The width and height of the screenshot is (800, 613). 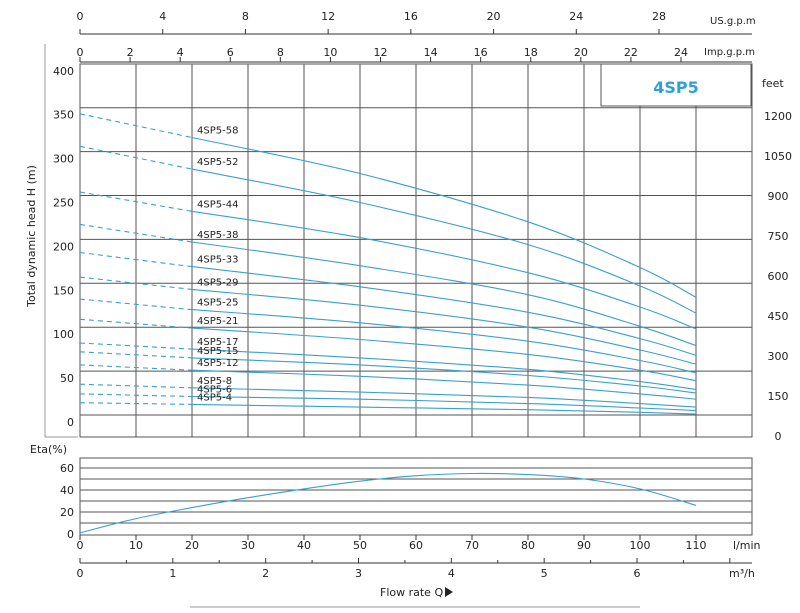 I want to click on lmin-tick-label: 40, so click(x=304, y=545).